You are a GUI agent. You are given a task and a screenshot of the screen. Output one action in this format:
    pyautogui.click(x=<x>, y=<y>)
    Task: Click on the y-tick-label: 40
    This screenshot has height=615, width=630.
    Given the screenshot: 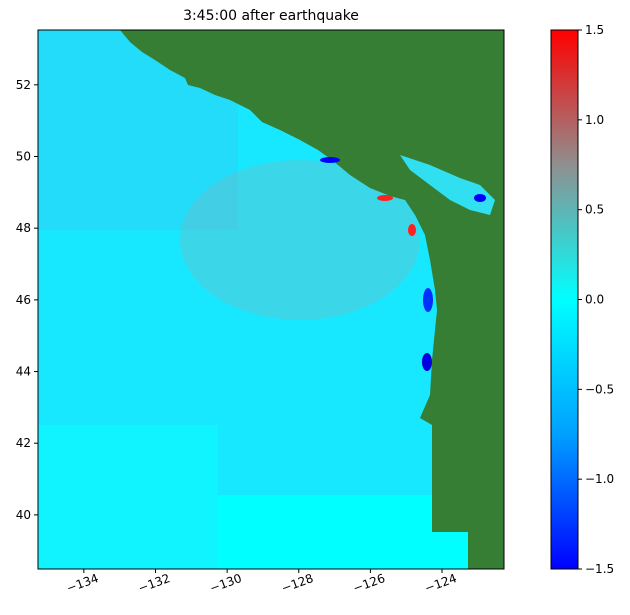 What is the action you would take?
    pyautogui.click(x=23, y=515)
    